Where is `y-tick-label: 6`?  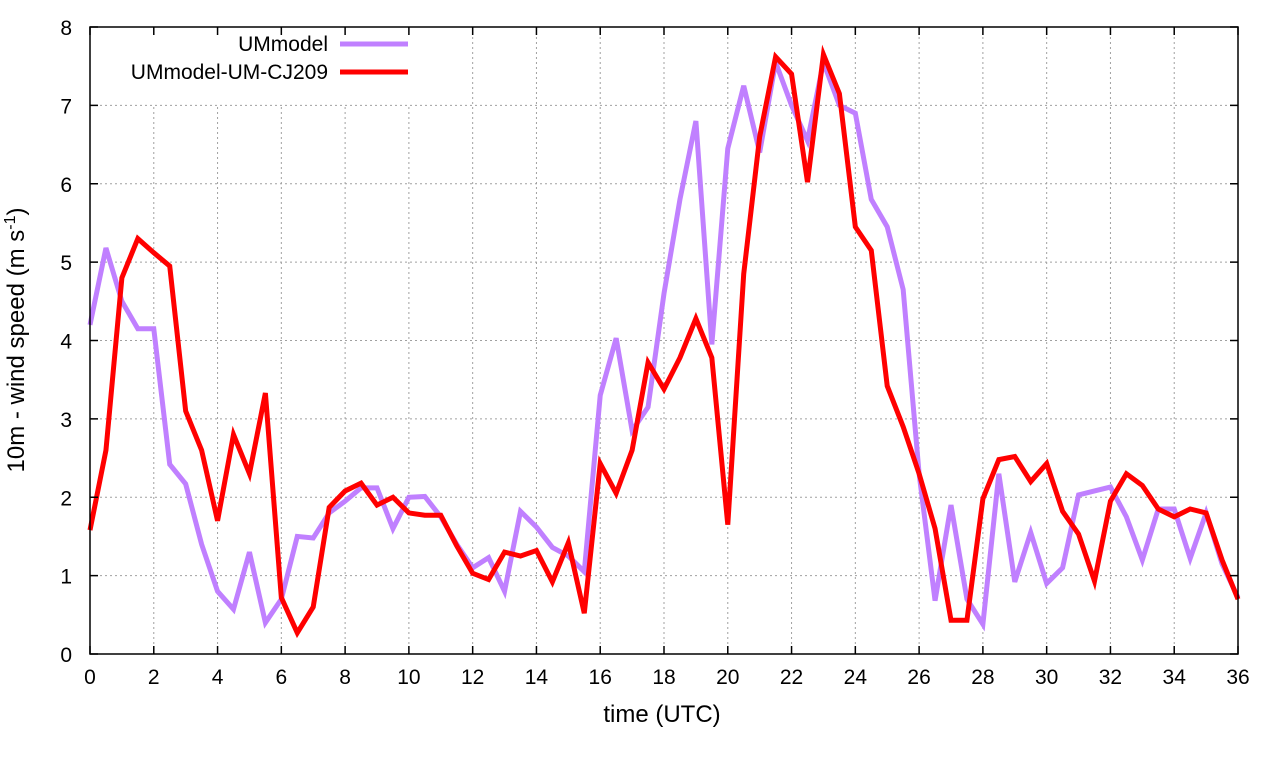 y-tick-label: 6 is located at coordinates (66, 185).